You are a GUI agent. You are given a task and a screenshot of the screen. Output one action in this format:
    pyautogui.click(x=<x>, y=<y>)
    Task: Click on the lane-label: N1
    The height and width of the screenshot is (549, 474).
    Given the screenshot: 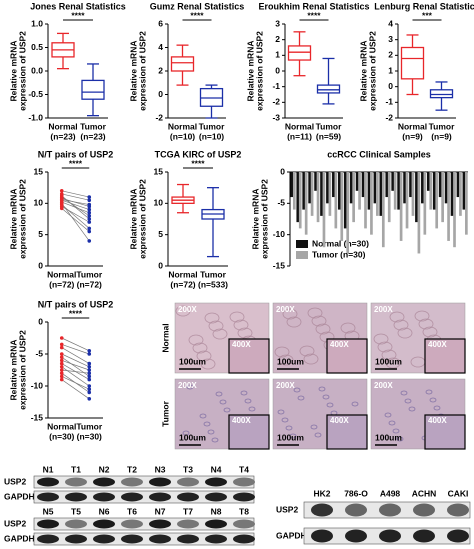 What is the action you would take?
    pyautogui.click(x=48, y=469)
    